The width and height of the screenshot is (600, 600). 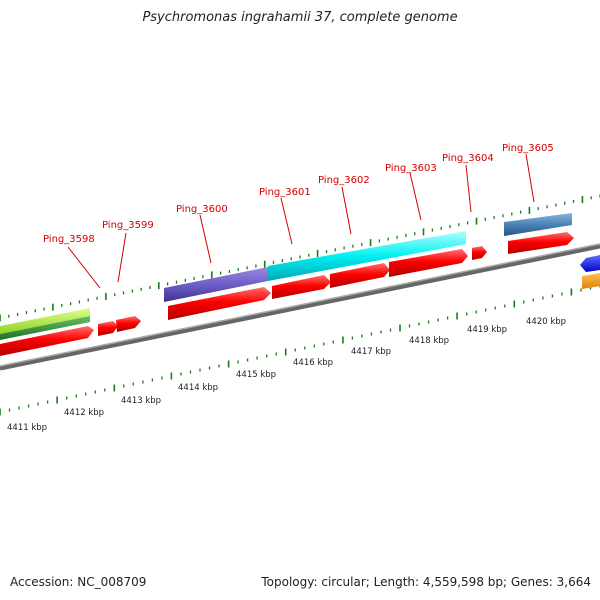 I want to click on gene-label: Ping_3604, so click(x=468, y=158).